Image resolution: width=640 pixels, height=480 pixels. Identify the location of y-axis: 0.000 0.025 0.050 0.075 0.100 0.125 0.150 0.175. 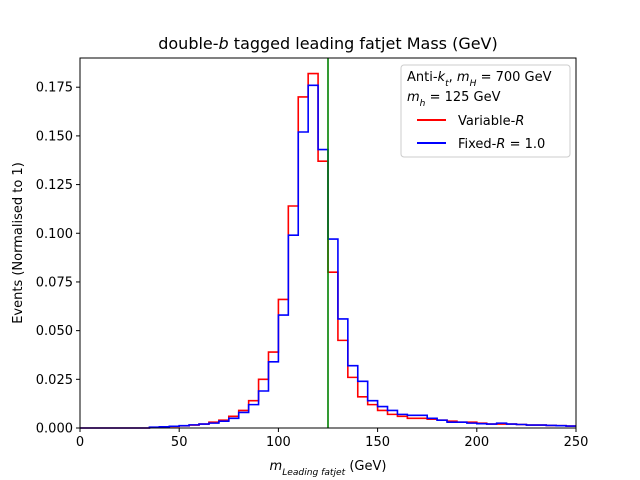
(58, 259).